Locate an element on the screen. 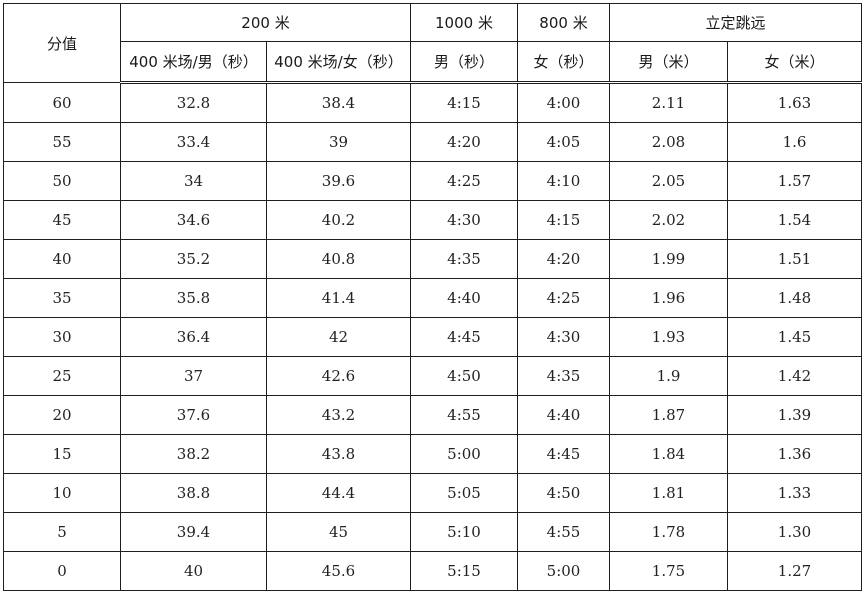 The height and width of the screenshot is (597, 864). run-800m-female-cell: 4:15 is located at coordinates (563, 220).